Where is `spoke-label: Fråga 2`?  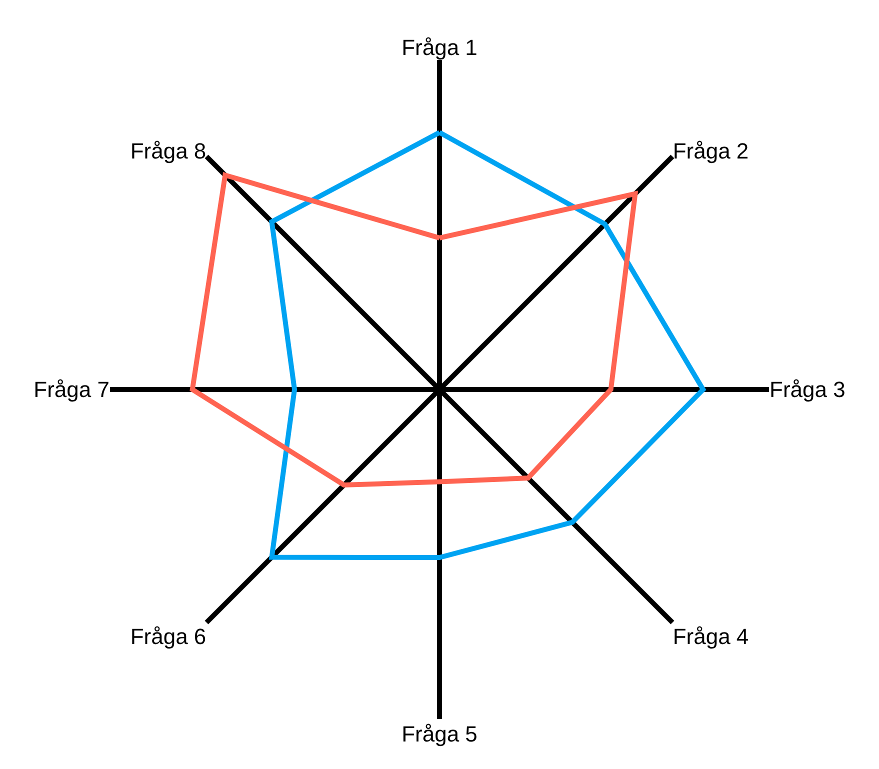 spoke-label: Fråga 2 is located at coordinates (710, 151).